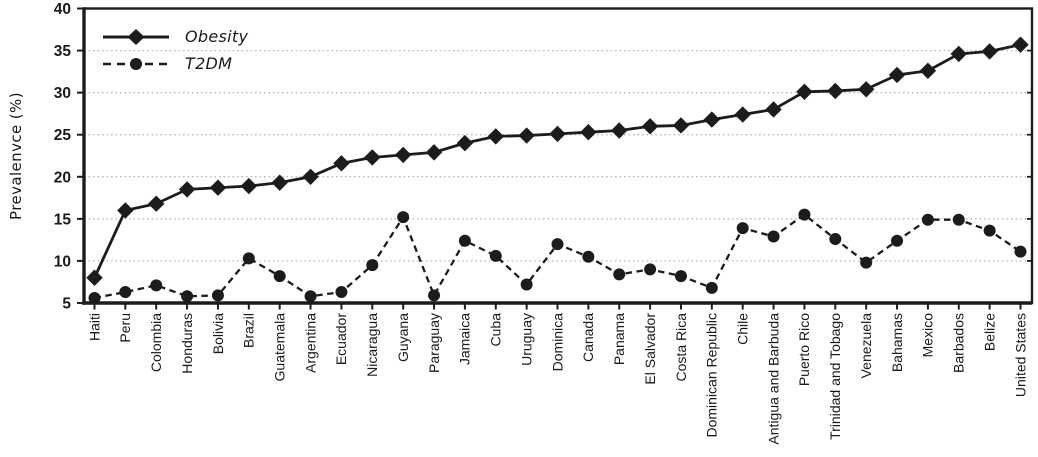 This screenshot has width=1038, height=457. Describe the element at coordinates (62, 93) in the screenshot. I see `y-tick-label: 30` at that location.